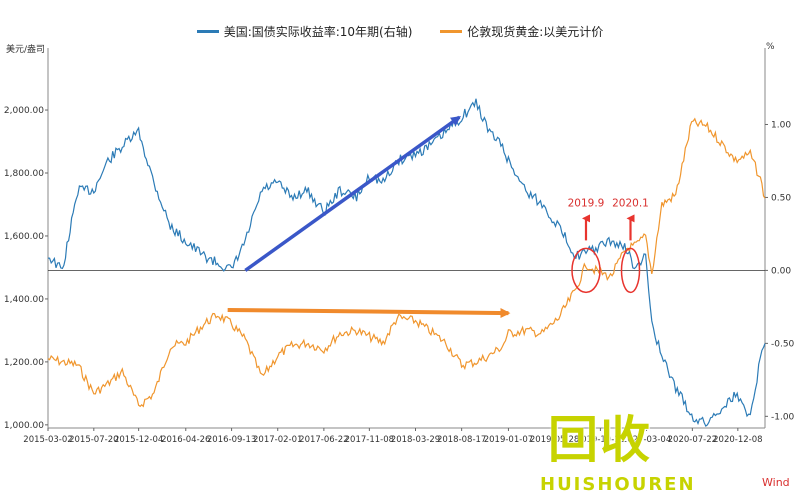  What do you see at coordinates (207, 31) in the screenshot?
I see `legend-swatch-yield` at bounding box center [207, 31].